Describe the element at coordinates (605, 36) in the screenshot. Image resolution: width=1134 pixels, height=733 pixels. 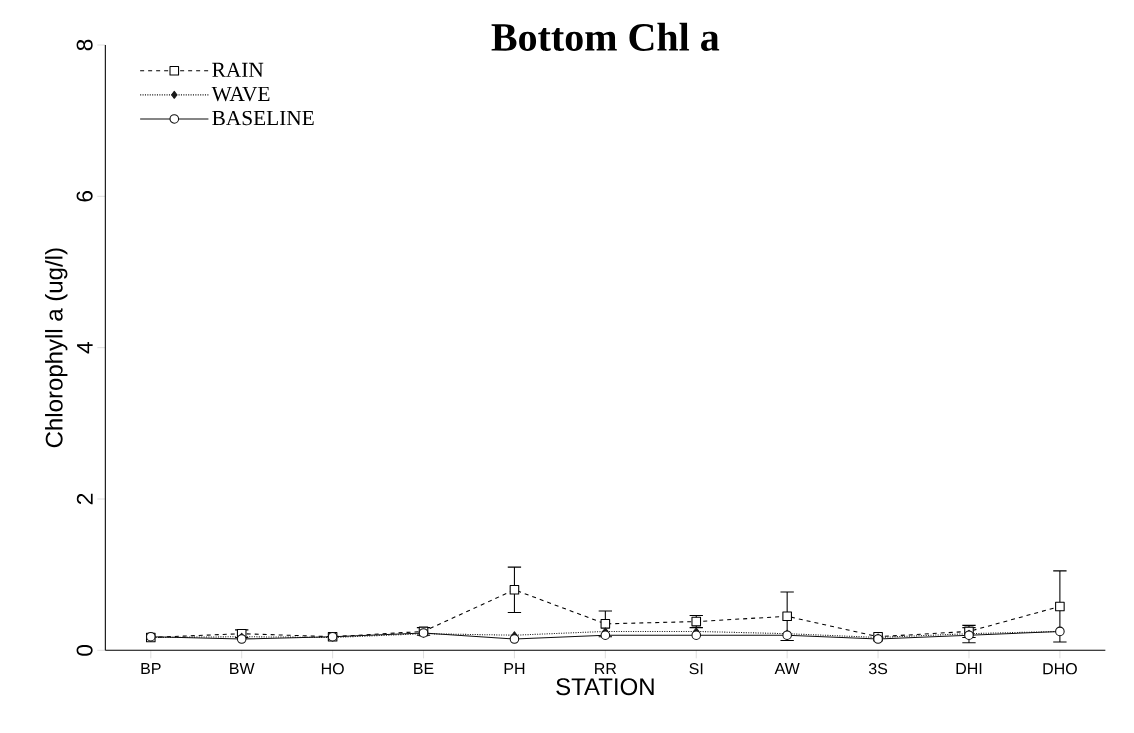
I see `chart-title: Bottom Chl a` at that location.